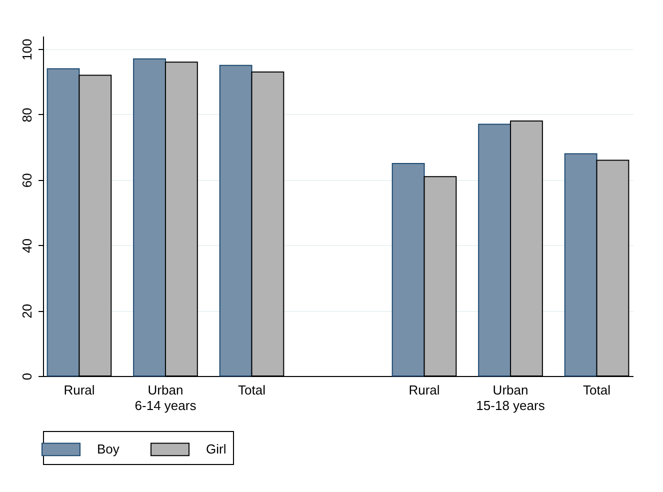 This screenshot has height=492, width=663. What do you see at coordinates (511, 405) in the screenshot?
I see `text: 15-18 years` at bounding box center [511, 405].